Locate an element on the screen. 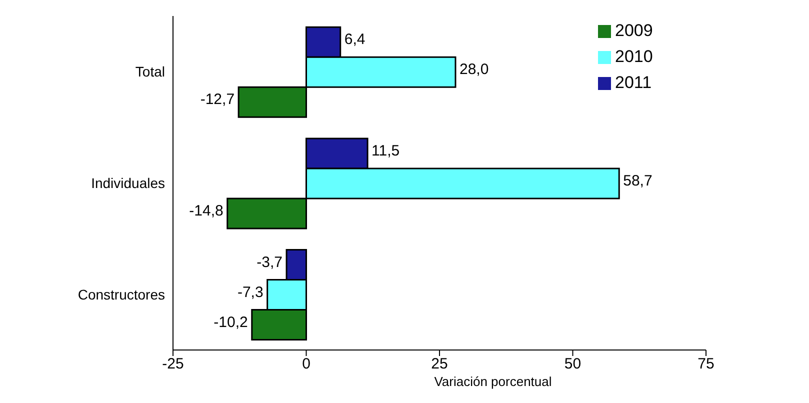  legend-label: 2009 is located at coordinates (634, 30).